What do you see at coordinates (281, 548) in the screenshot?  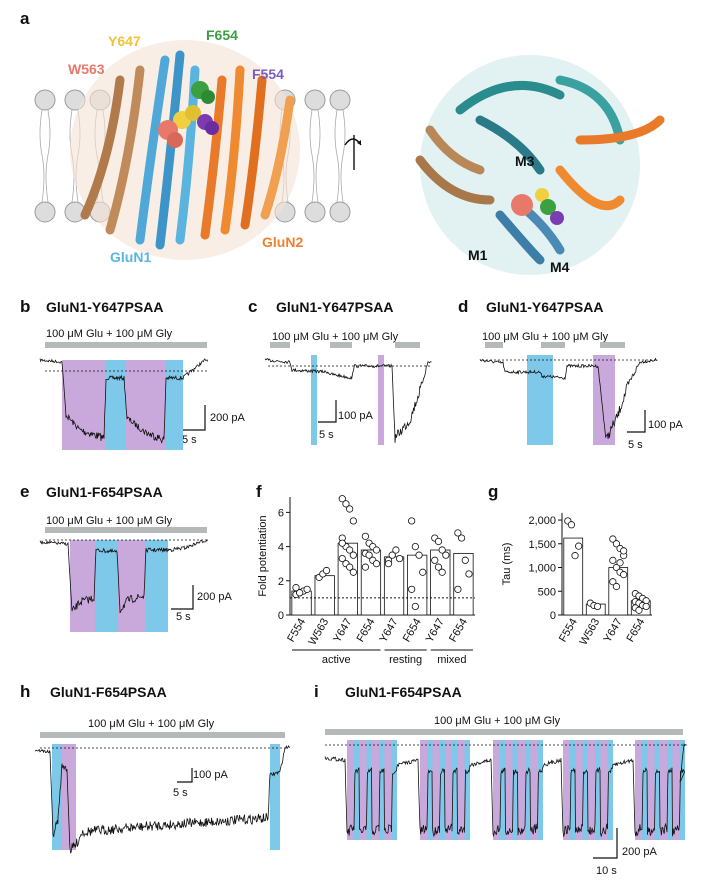 I see `y-tick-label: 4` at bounding box center [281, 548].